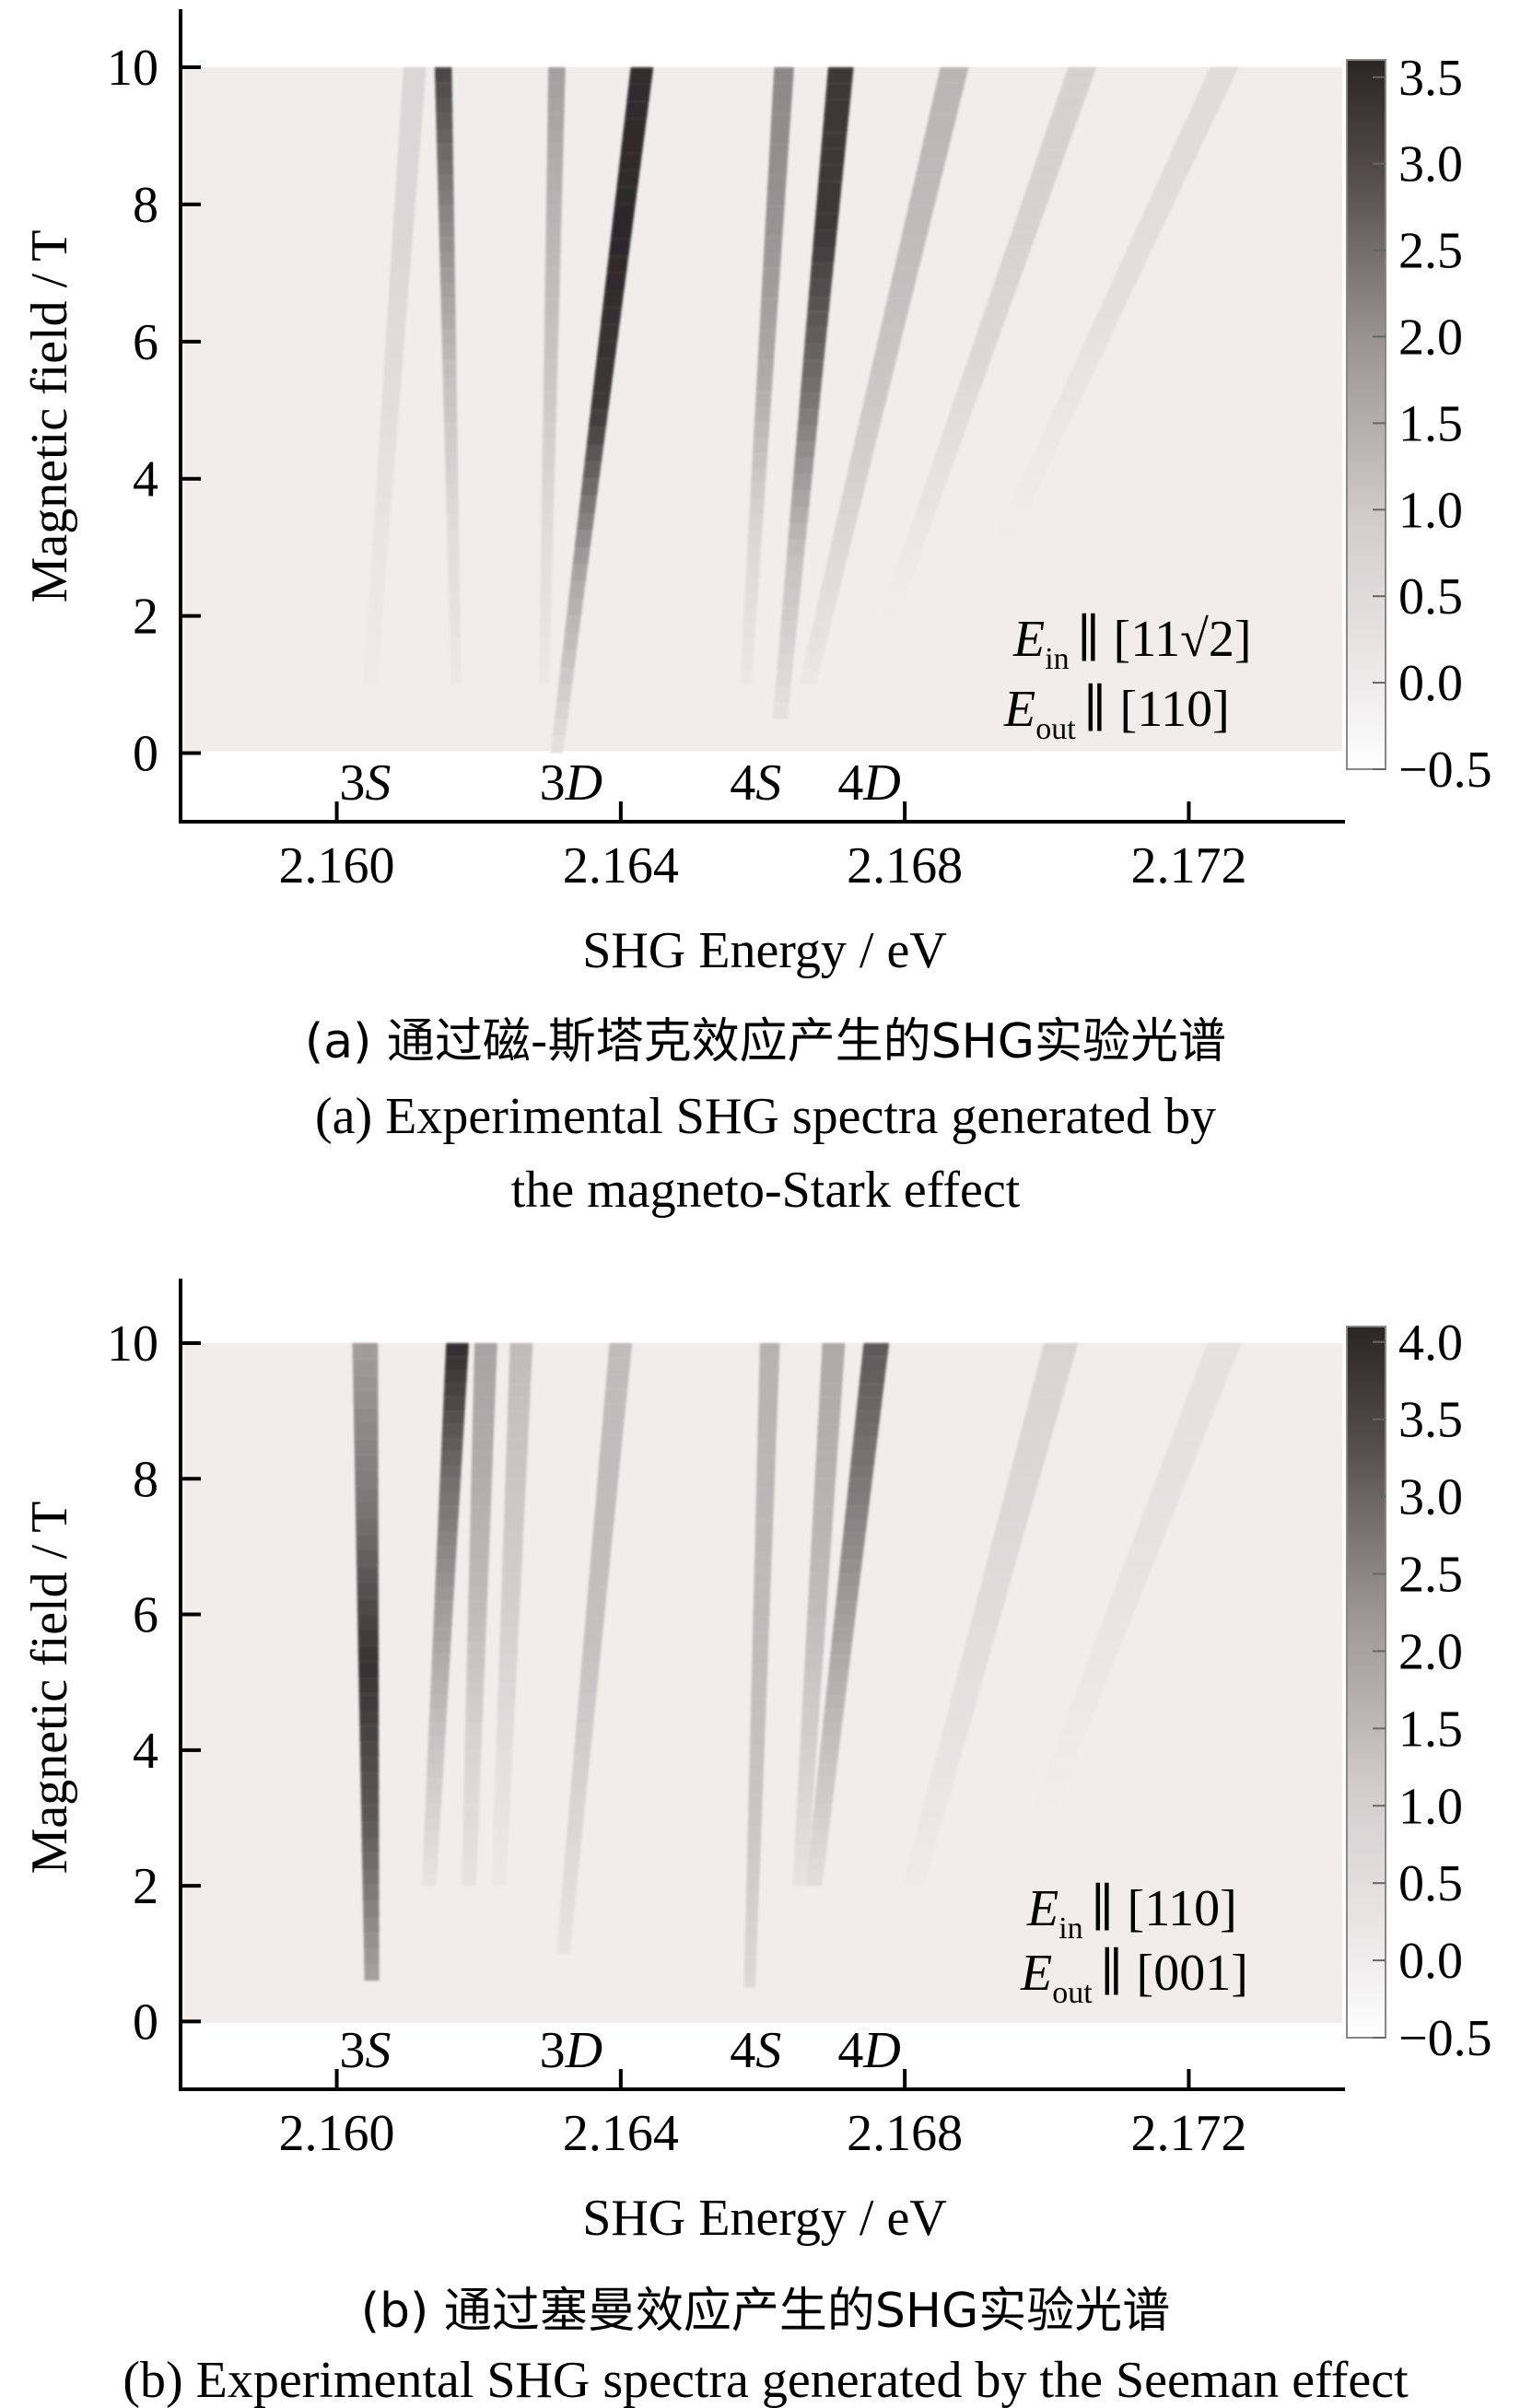 The image size is (1532, 2408). What do you see at coordinates (154, 412) in the screenshot?
I see `y-axis-ticks: 0 2 4 6 8 10` at bounding box center [154, 412].